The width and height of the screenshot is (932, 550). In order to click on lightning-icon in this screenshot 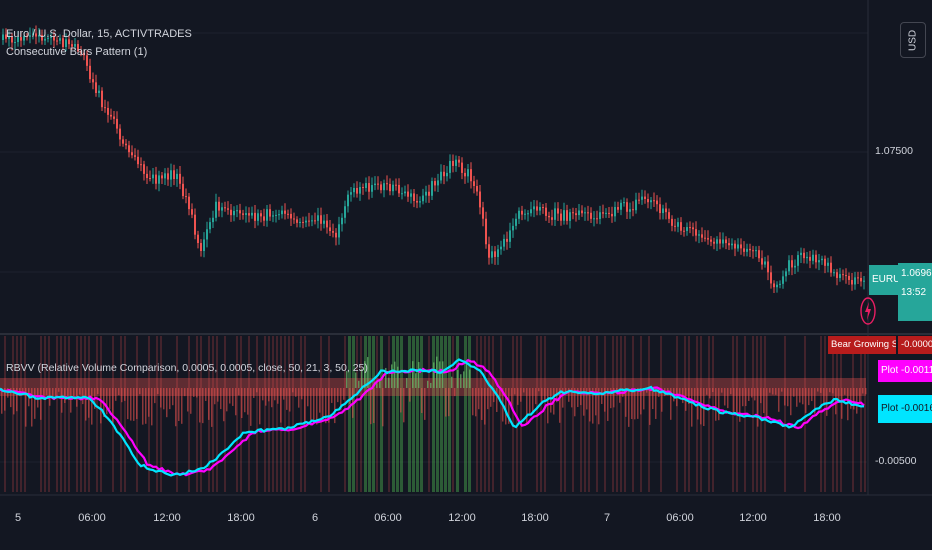, I will do `click(868, 311)`.